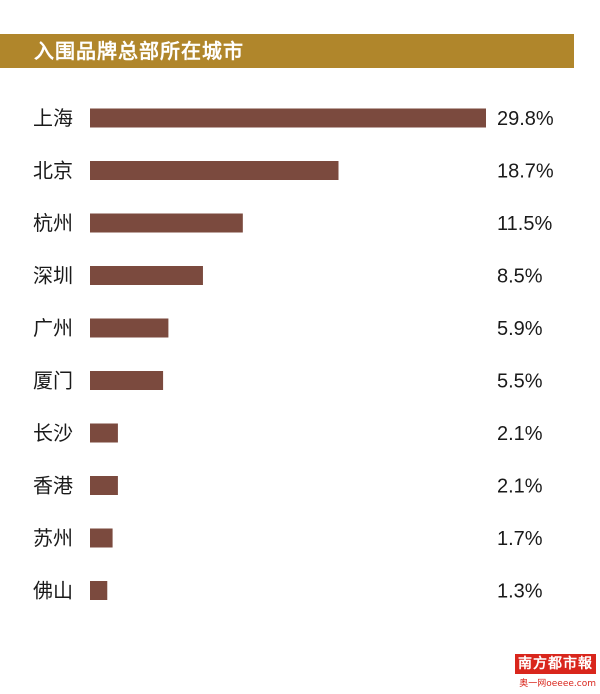 This screenshot has width=600, height=694. What do you see at coordinates (53, 276) in the screenshot?
I see `category-label: 深圳` at bounding box center [53, 276].